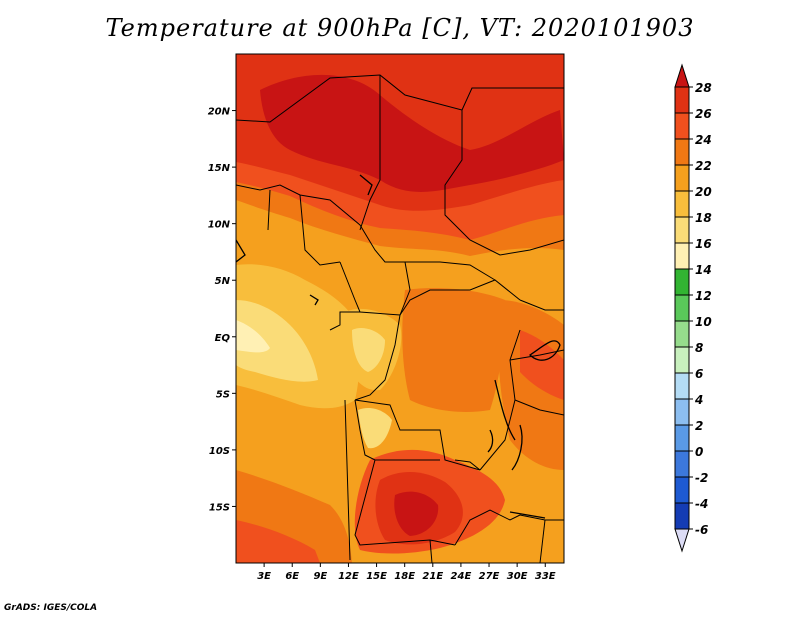  I want to click on colorbar-label: 20, so click(703, 192).